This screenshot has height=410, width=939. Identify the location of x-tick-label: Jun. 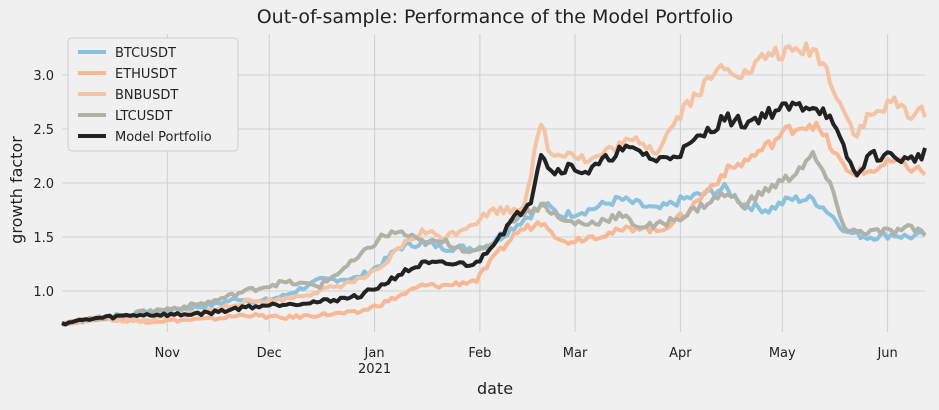
(886, 353).